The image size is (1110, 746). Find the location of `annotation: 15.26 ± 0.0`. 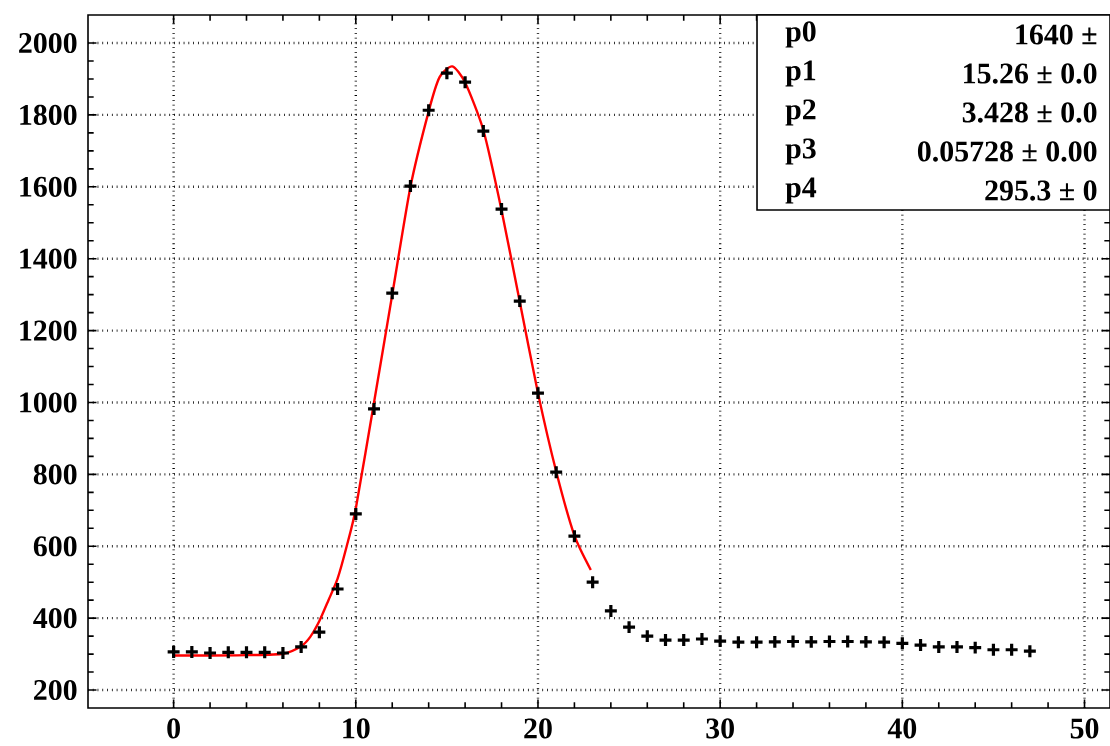

annotation: 15.26 ± 0.0 is located at coordinates (1030, 73).